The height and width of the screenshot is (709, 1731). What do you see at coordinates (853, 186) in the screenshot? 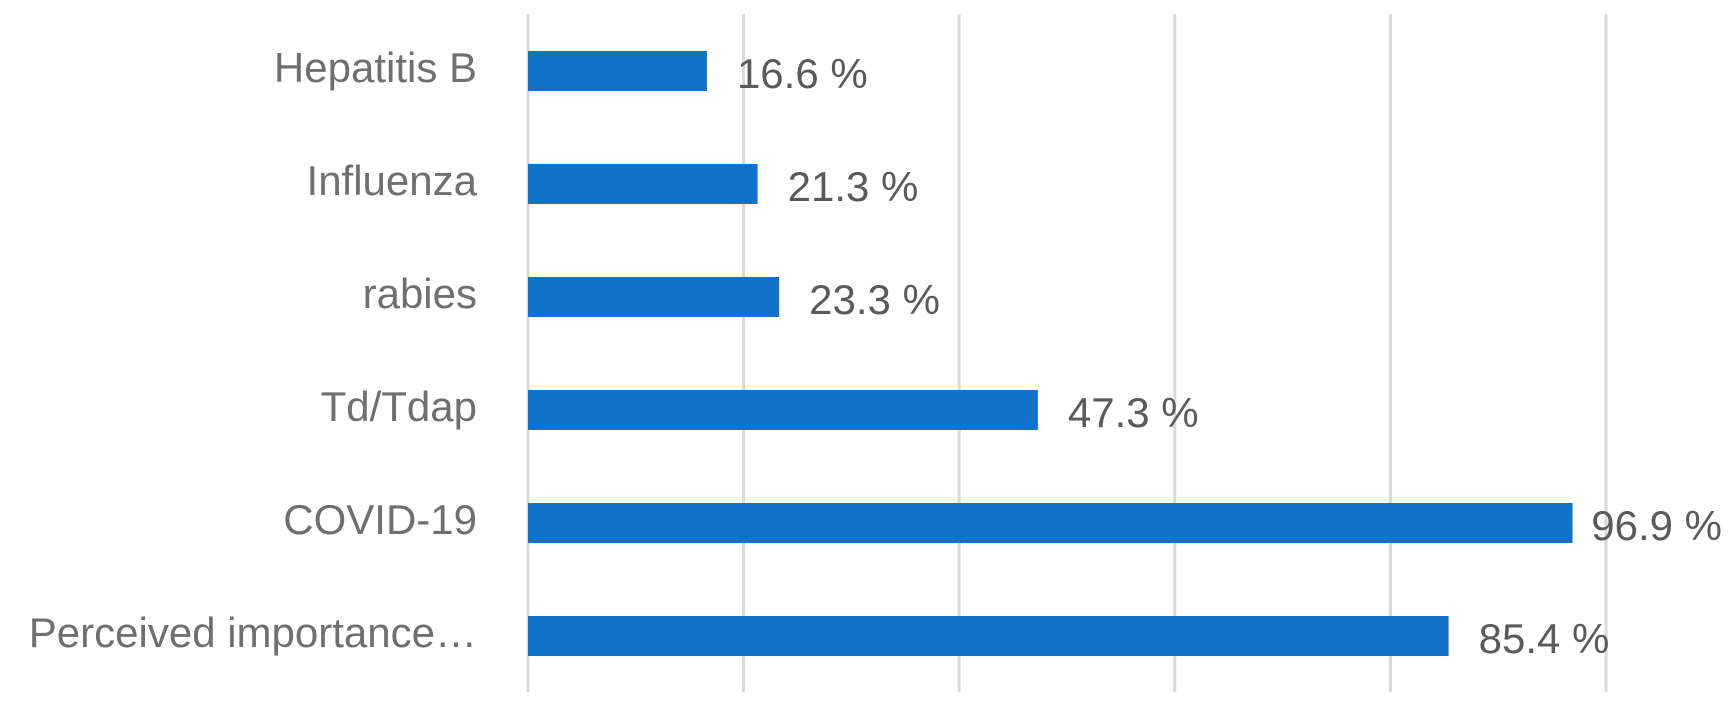
I see `value-label-2: 21.3 %` at bounding box center [853, 186].